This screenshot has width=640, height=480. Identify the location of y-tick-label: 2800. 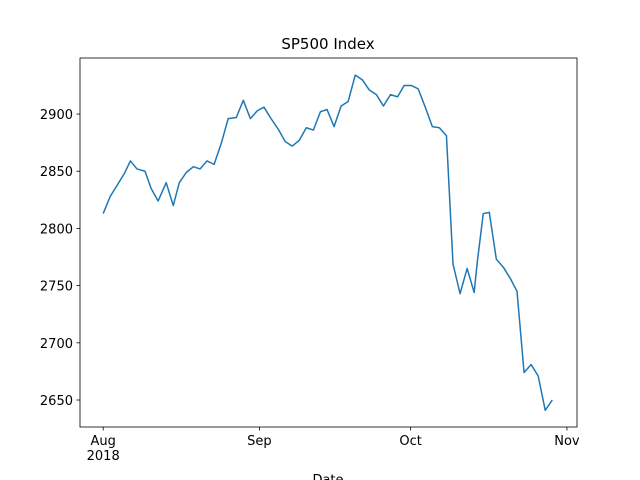
(56, 229).